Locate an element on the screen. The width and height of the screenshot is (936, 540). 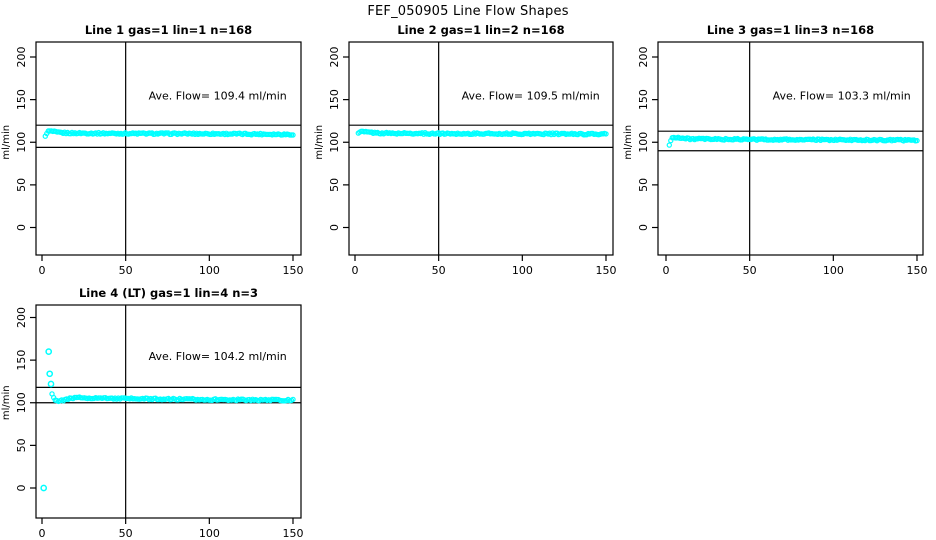
figure-title: FEF_050905 Line Flow Shapes is located at coordinates (468, 11).